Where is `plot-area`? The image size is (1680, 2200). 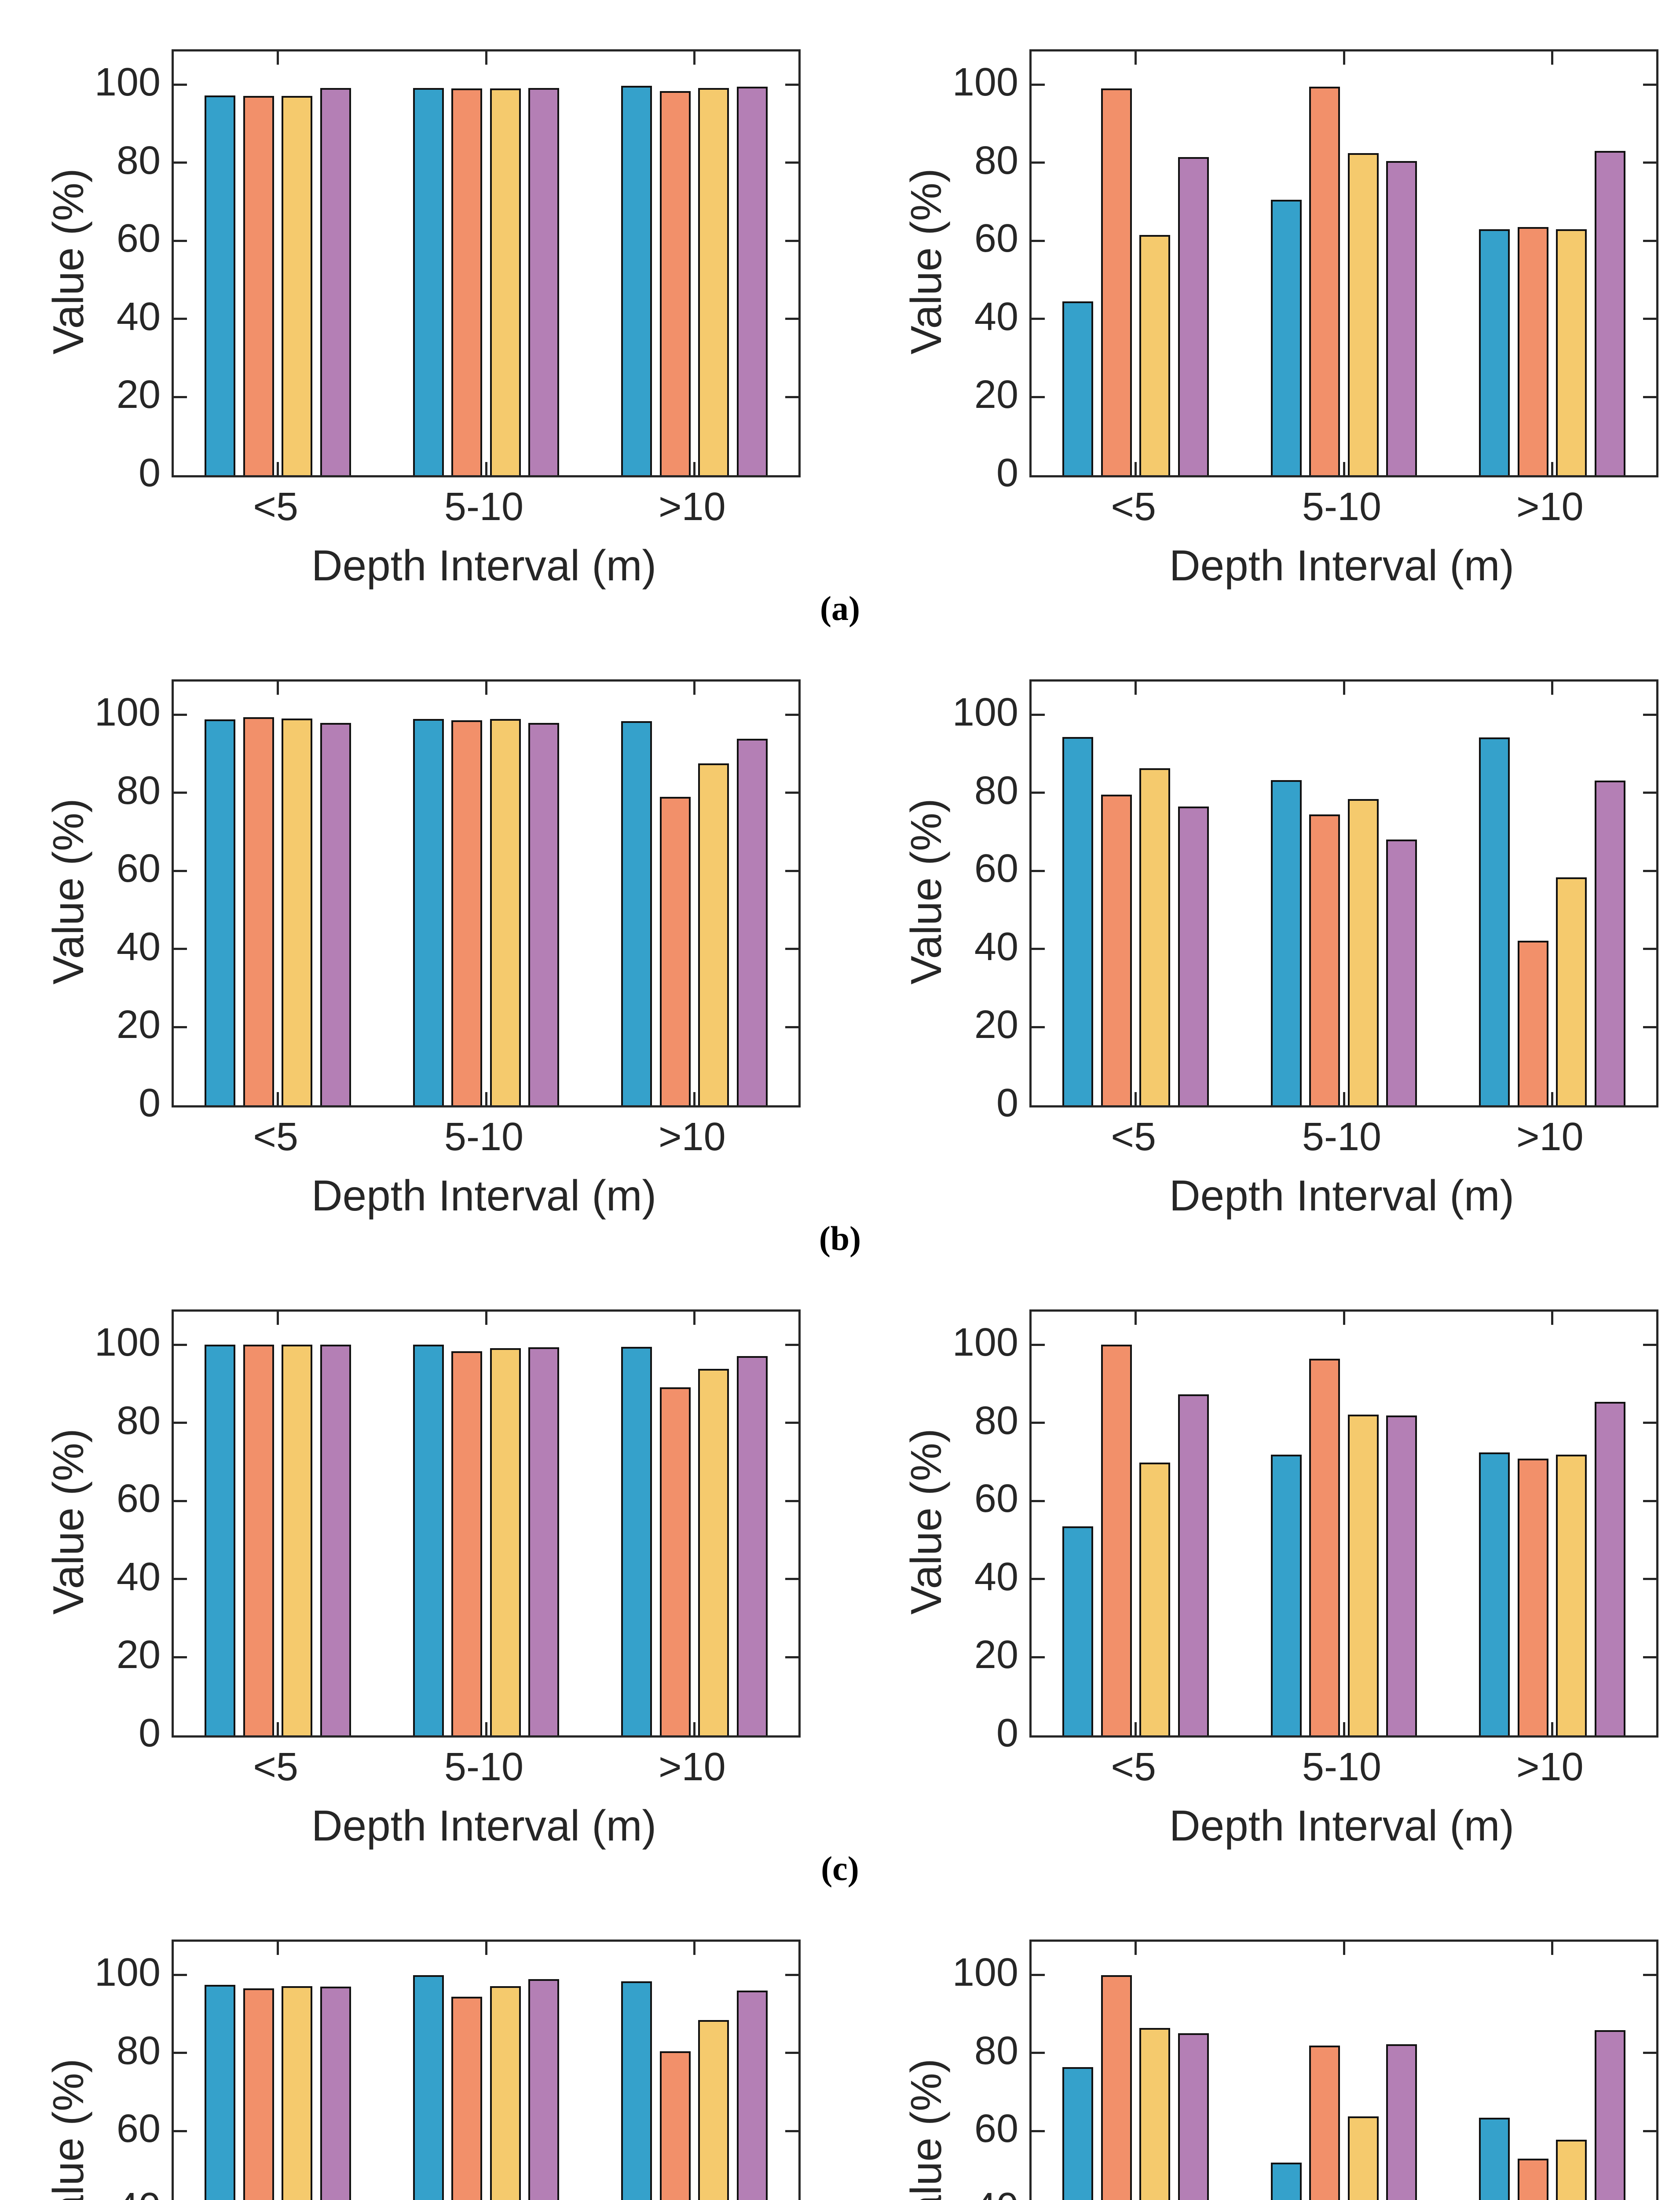 plot-area is located at coordinates (1343, 263).